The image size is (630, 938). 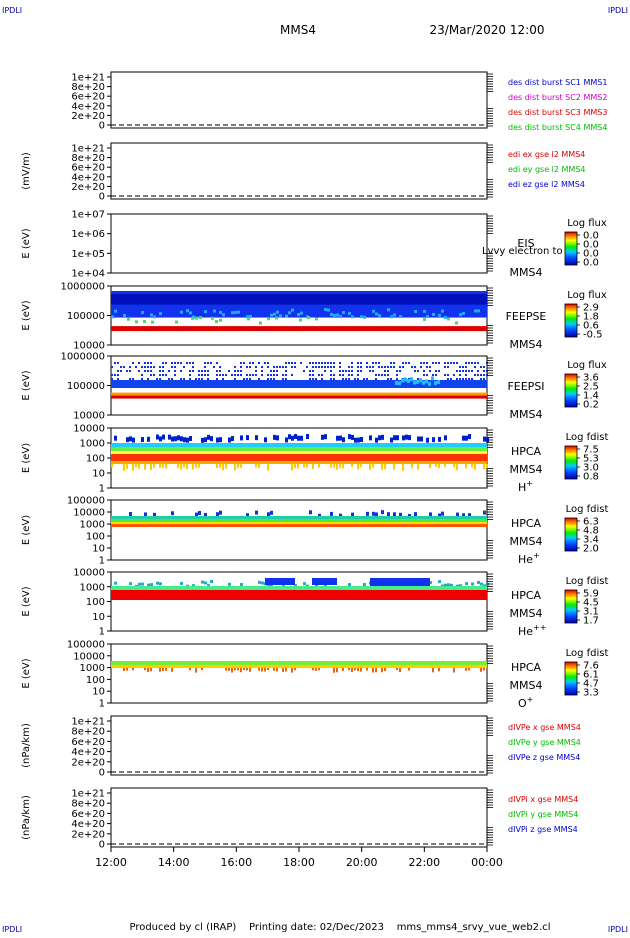 I want to click on legend-entry: dIVPi y gse MMS4, so click(x=543, y=814).